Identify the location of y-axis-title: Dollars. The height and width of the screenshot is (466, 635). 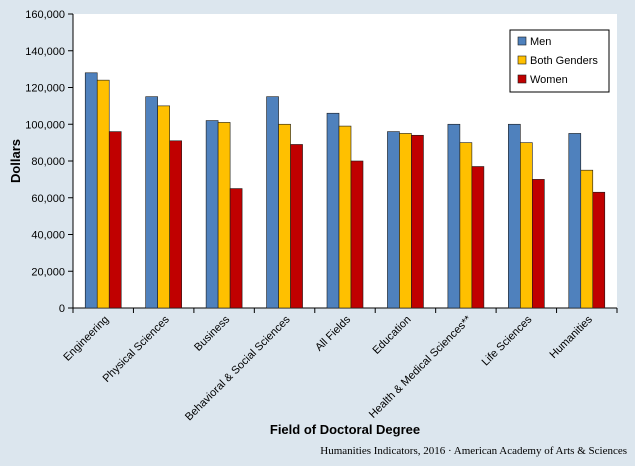
(15, 161).